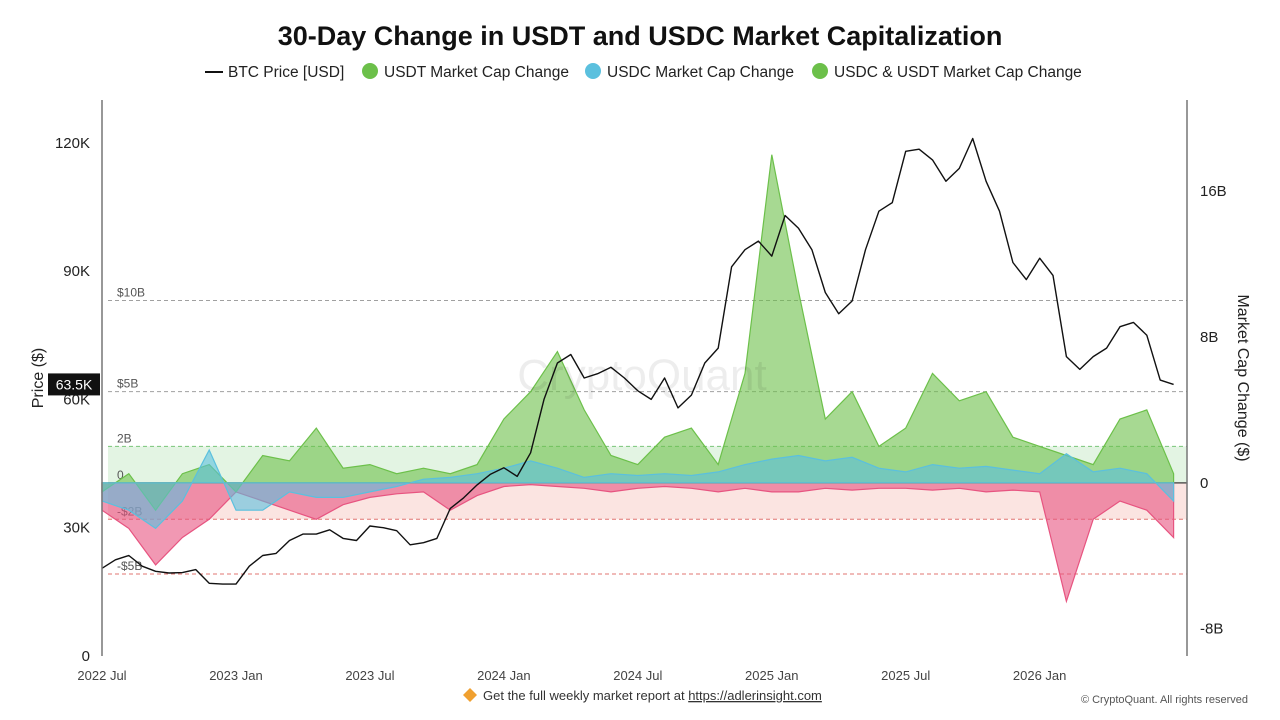  I want to click on y-left-tick-label: 90K, so click(76, 271).